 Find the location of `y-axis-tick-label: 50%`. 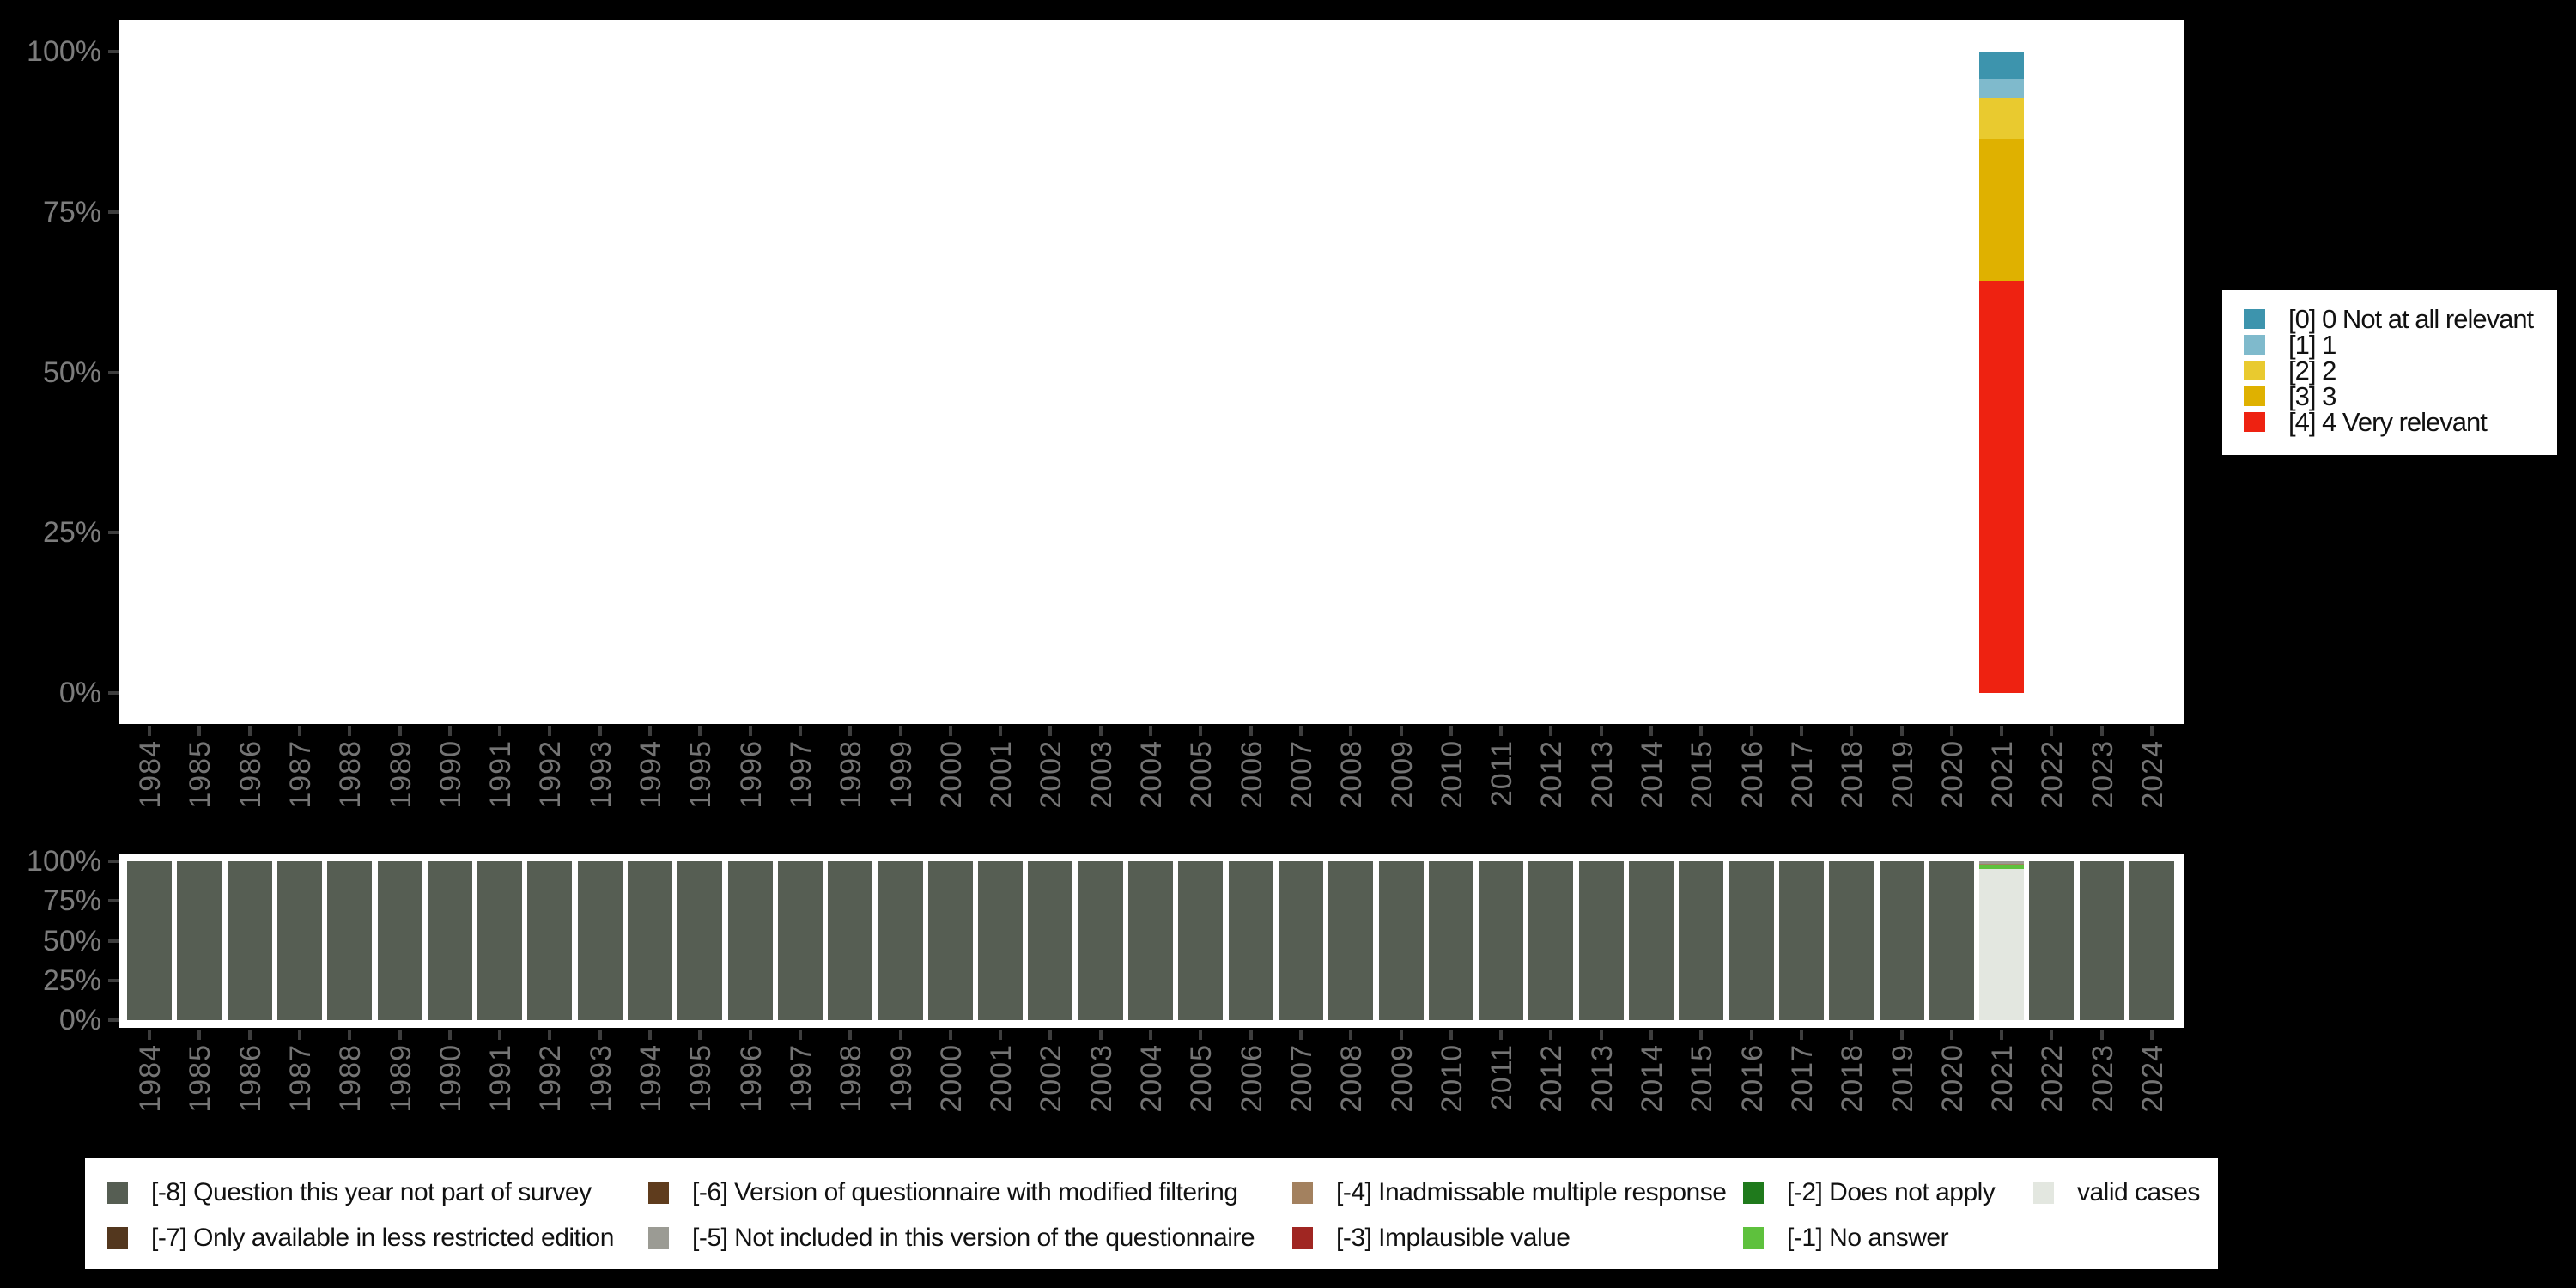

y-axis-tick-label: 50% is located at coordinates (71, 372).